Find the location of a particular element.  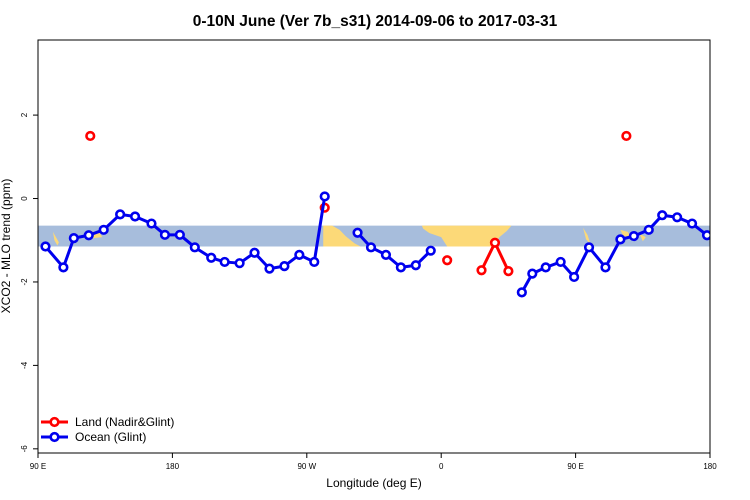

legend-item-ocean: Ocean (Glint) is located at coordinates (93, 437).